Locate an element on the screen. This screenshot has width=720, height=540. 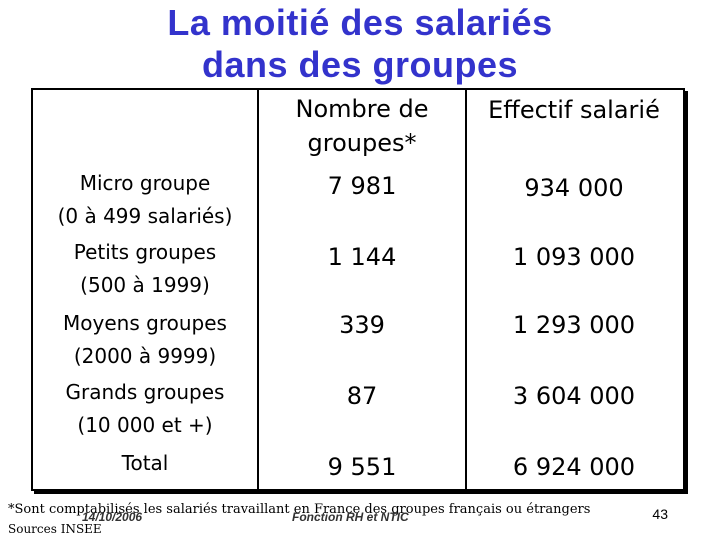
total-label: Total is located at coordinates (145, 463).